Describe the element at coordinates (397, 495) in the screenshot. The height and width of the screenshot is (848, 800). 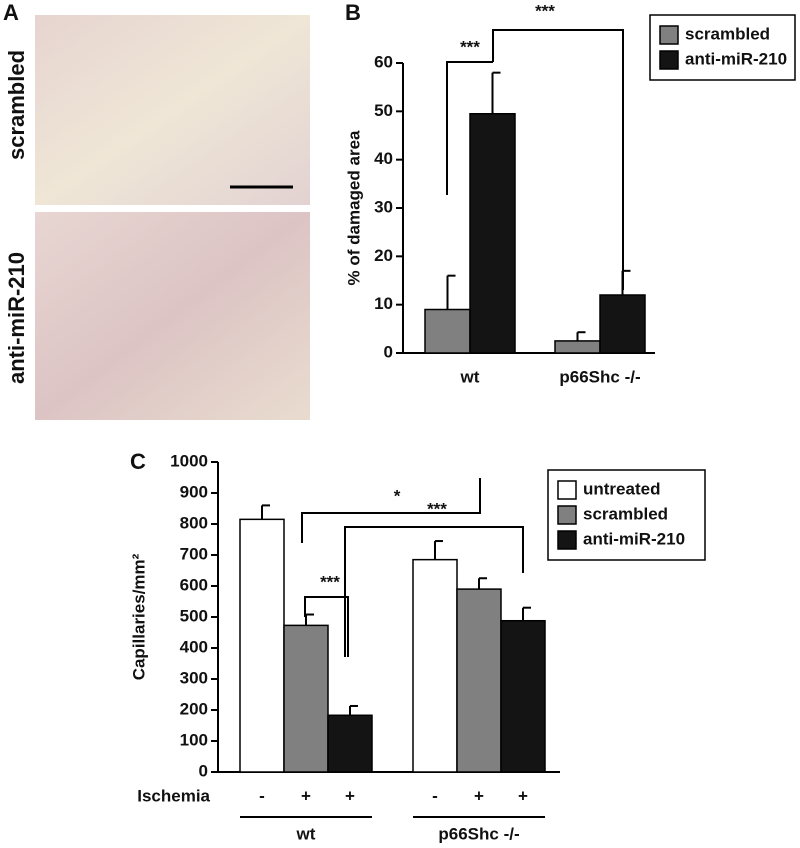
I see `significance-label: *` at that location.